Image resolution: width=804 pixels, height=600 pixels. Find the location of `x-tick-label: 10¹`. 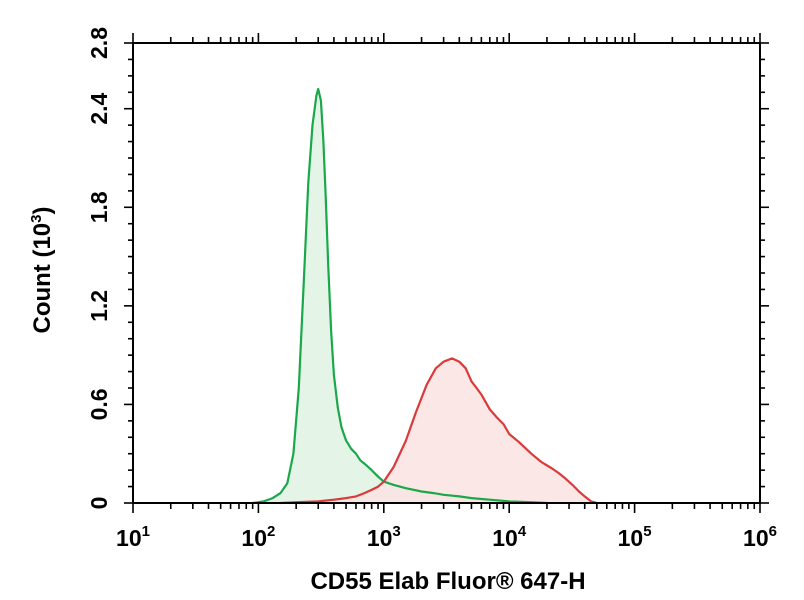

x-tick-label: 10¹ is located at coordinates (133, 537).